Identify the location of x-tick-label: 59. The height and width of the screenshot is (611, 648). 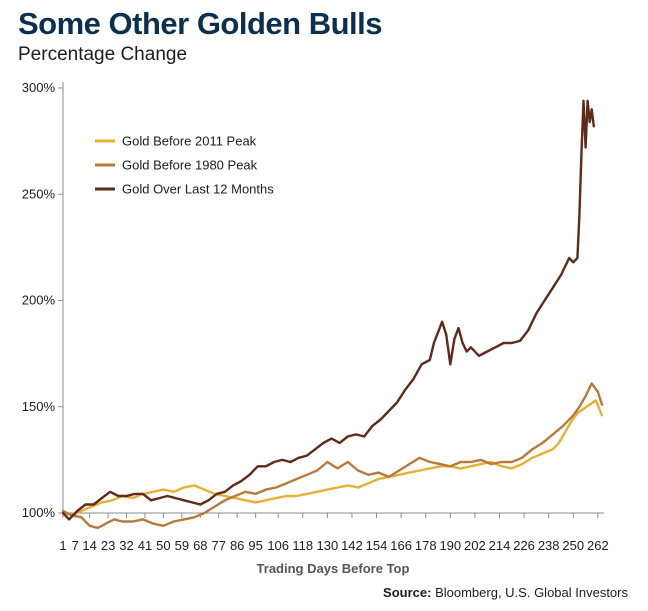
(182, 545).